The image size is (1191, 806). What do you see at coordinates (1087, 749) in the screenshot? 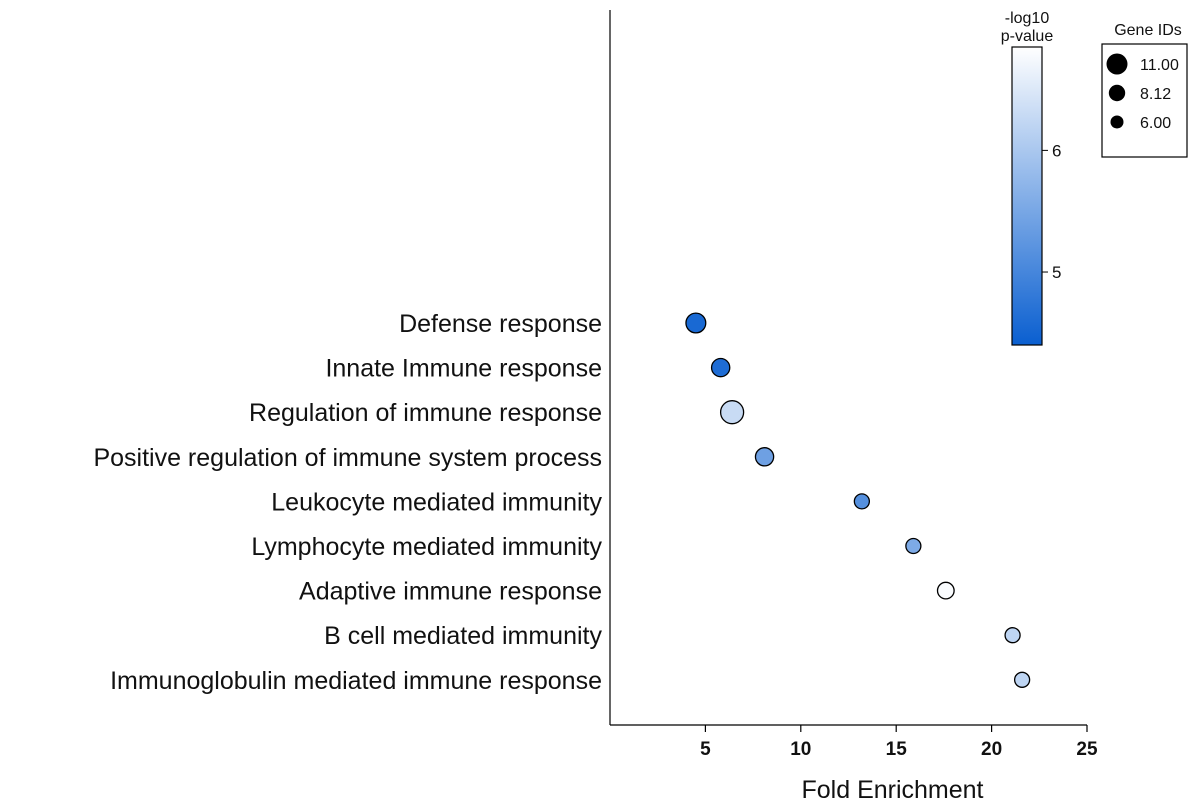
I see `x-tick-label: 25` at bounding box center [1087, 749].